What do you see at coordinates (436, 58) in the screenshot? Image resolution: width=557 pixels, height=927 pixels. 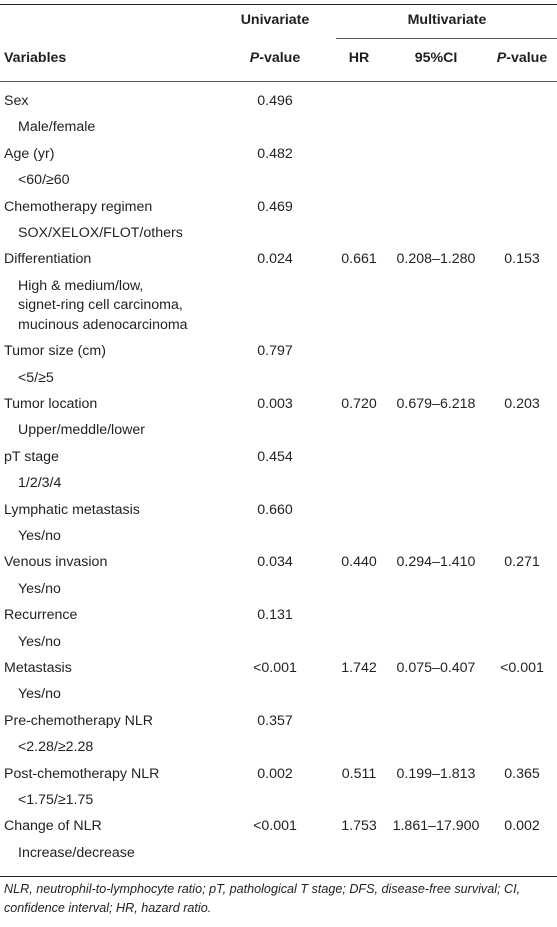 I see `header-ci: 95%CI` at bounding box center [436, 58].